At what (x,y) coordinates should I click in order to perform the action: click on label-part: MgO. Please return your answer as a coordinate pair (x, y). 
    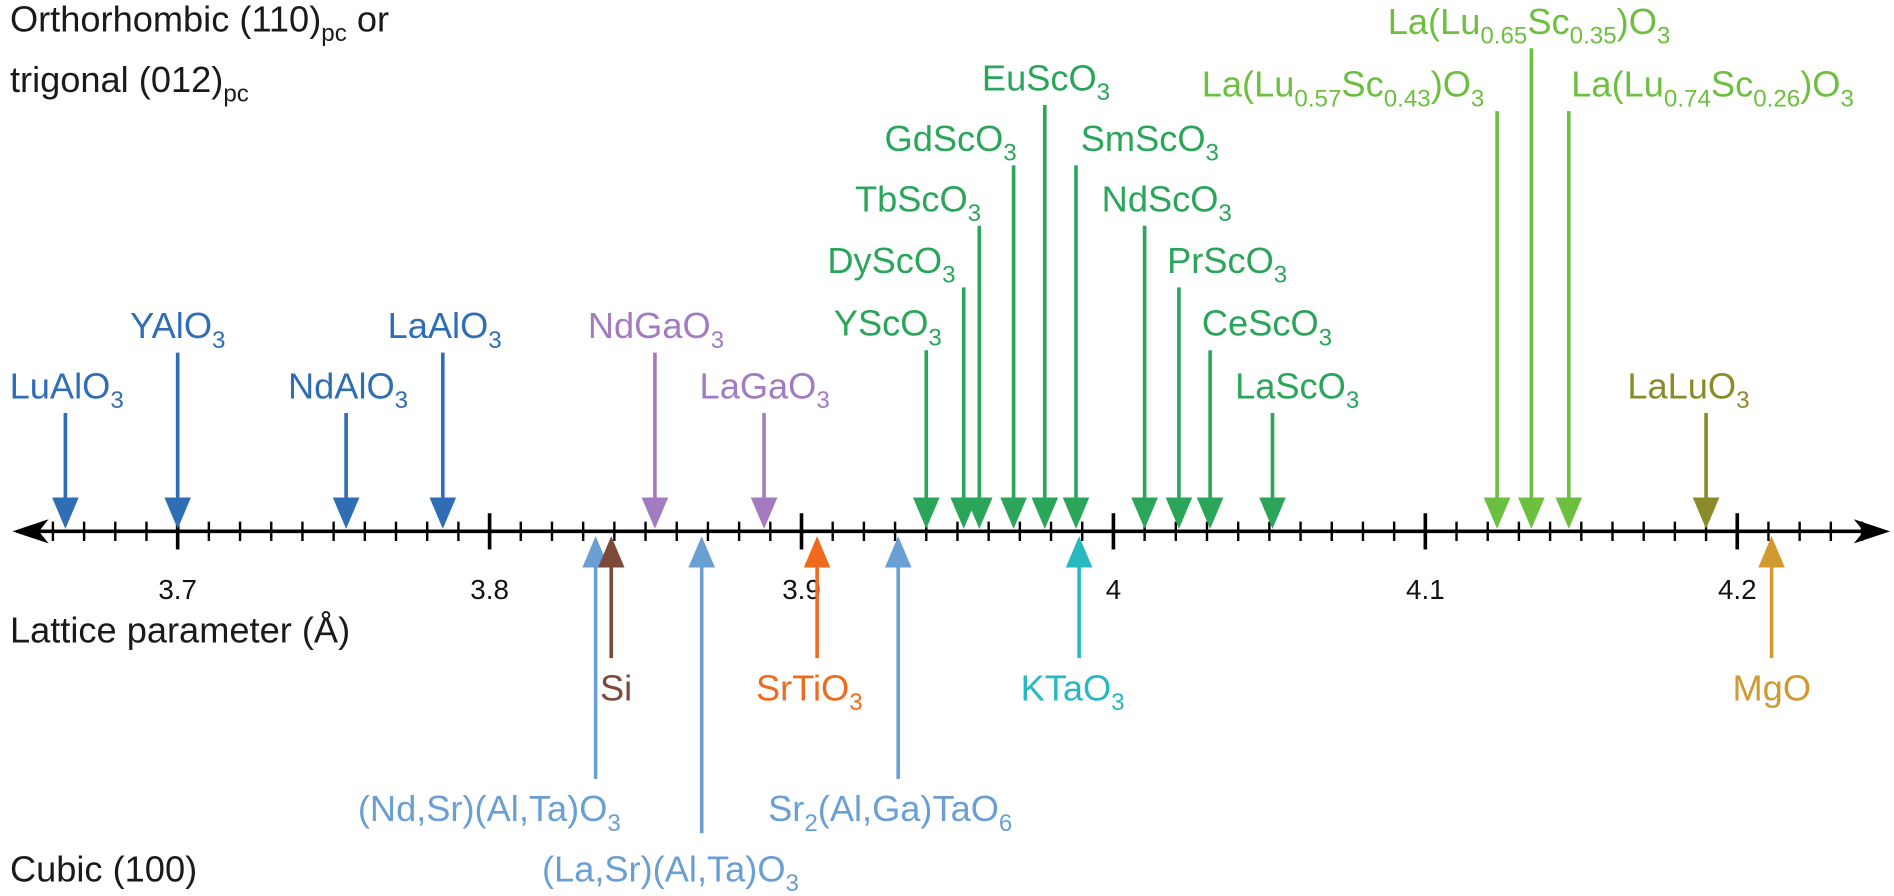
    Looking at the image, I should click on (1772, 687).